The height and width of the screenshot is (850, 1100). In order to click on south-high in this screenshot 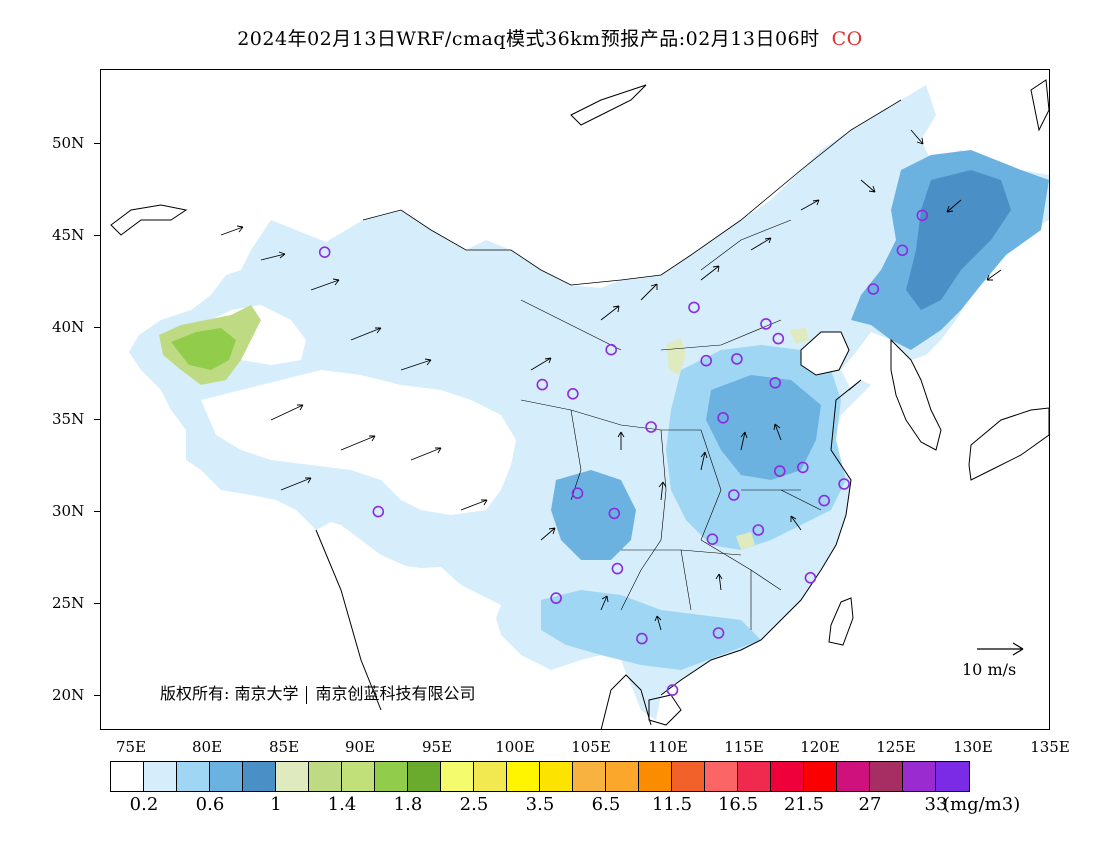, I will do `click(651, 630)`.